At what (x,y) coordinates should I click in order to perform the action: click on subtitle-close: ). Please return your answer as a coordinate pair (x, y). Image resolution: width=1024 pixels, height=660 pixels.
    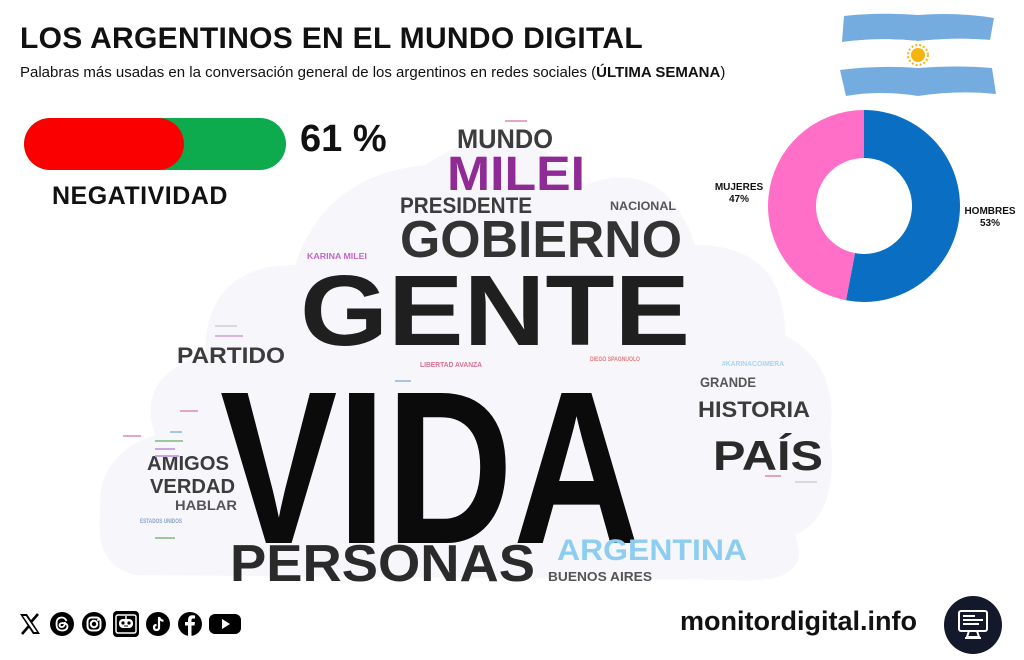
    Looking at the image, I should click on (723, 72).